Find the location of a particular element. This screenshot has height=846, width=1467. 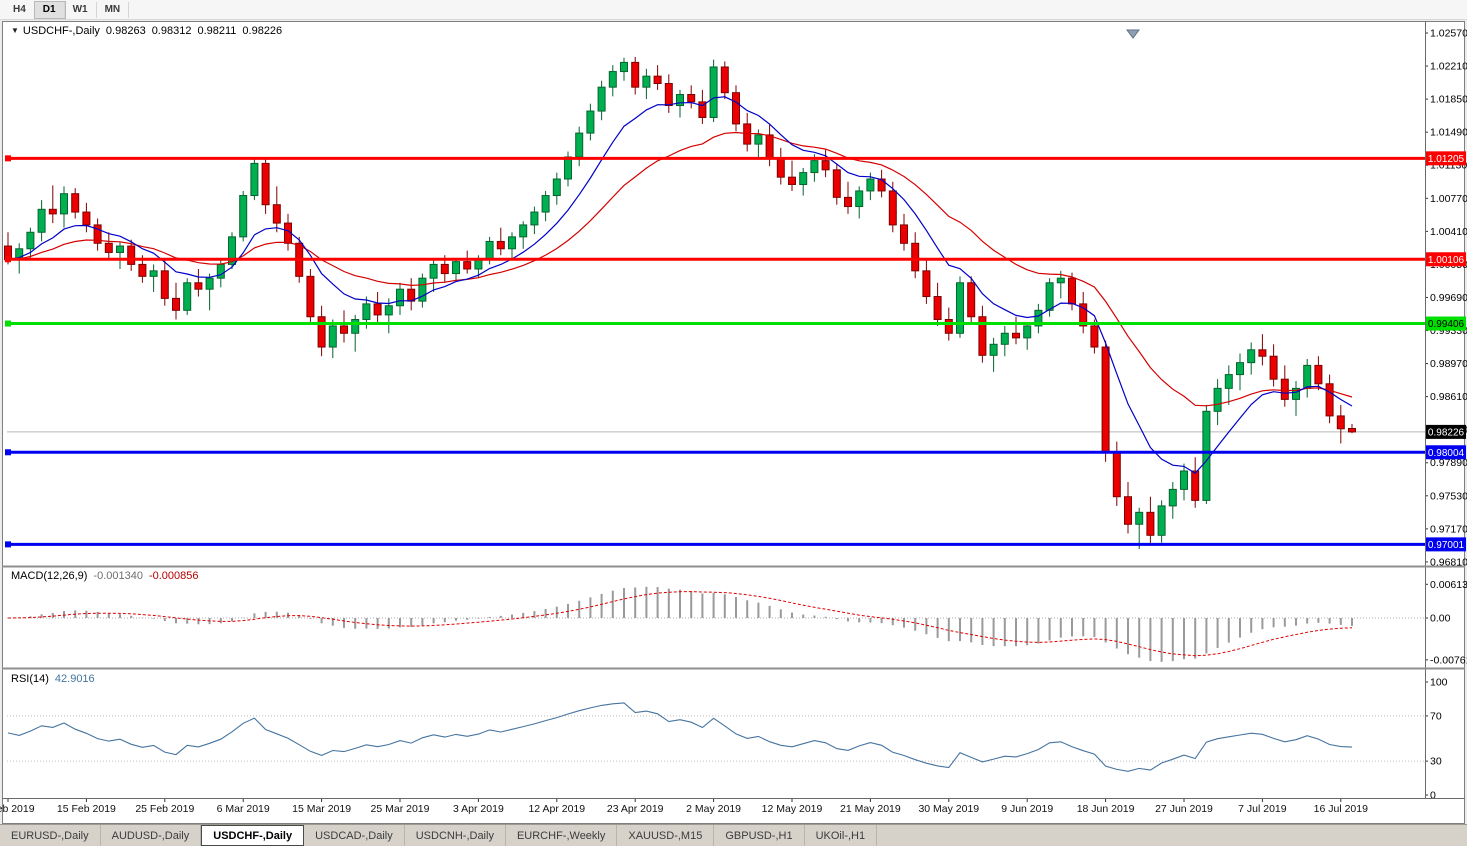

macd-scale-label: 0.00 is located at coordinates (1440, 619).